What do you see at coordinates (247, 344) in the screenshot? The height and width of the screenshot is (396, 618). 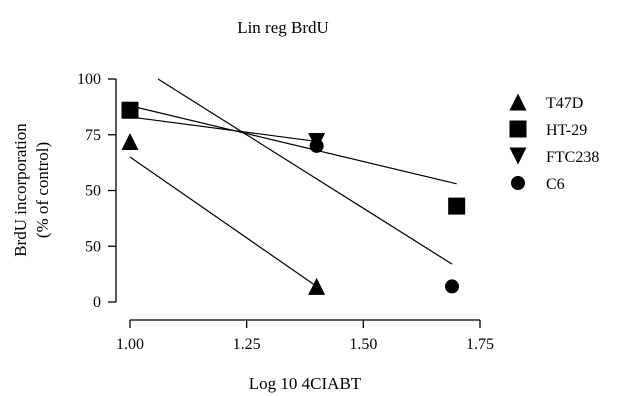 I see `x-tick-label-1.25: 1.25` at bounding box center [247, 344].